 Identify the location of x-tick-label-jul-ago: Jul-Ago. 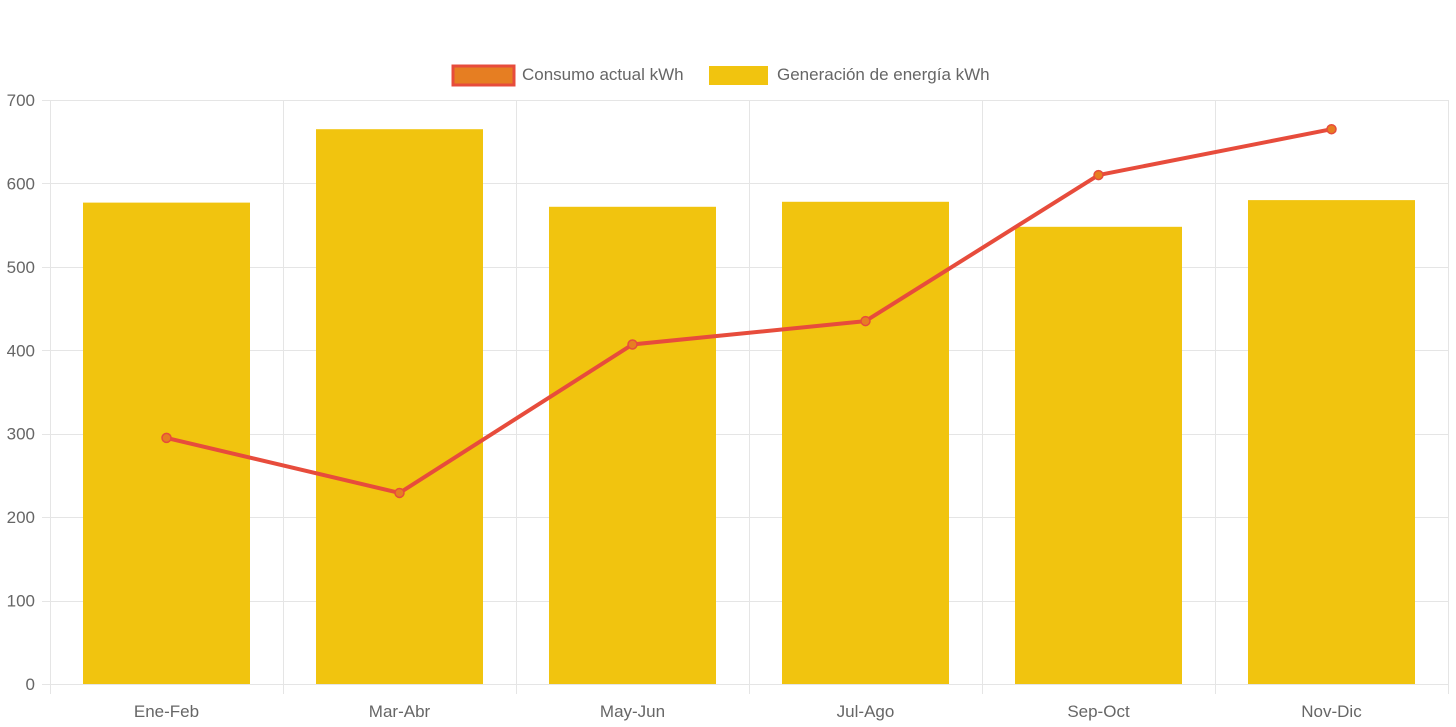
(866, 711).